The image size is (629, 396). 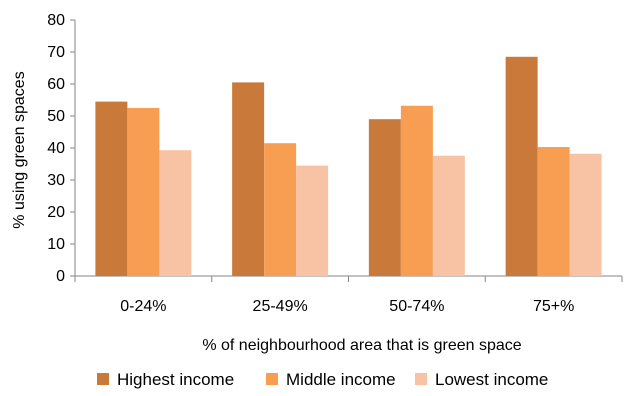 What do you see at coordinates (341, 379) in the screenshot?
I see `legend-label: Middle income` at bounding box center [341, 379].